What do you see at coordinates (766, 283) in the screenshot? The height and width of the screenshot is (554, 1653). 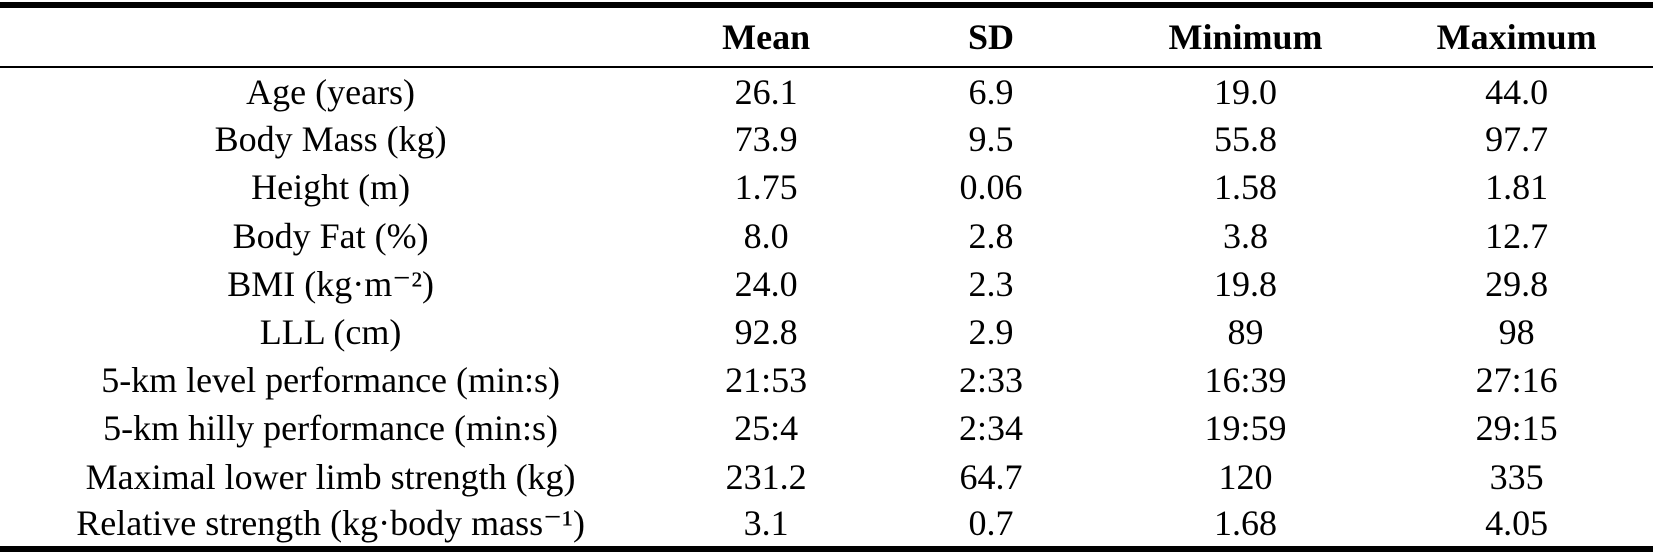 I see `cell-mean: 24.0` at bounding box center [766, 283].